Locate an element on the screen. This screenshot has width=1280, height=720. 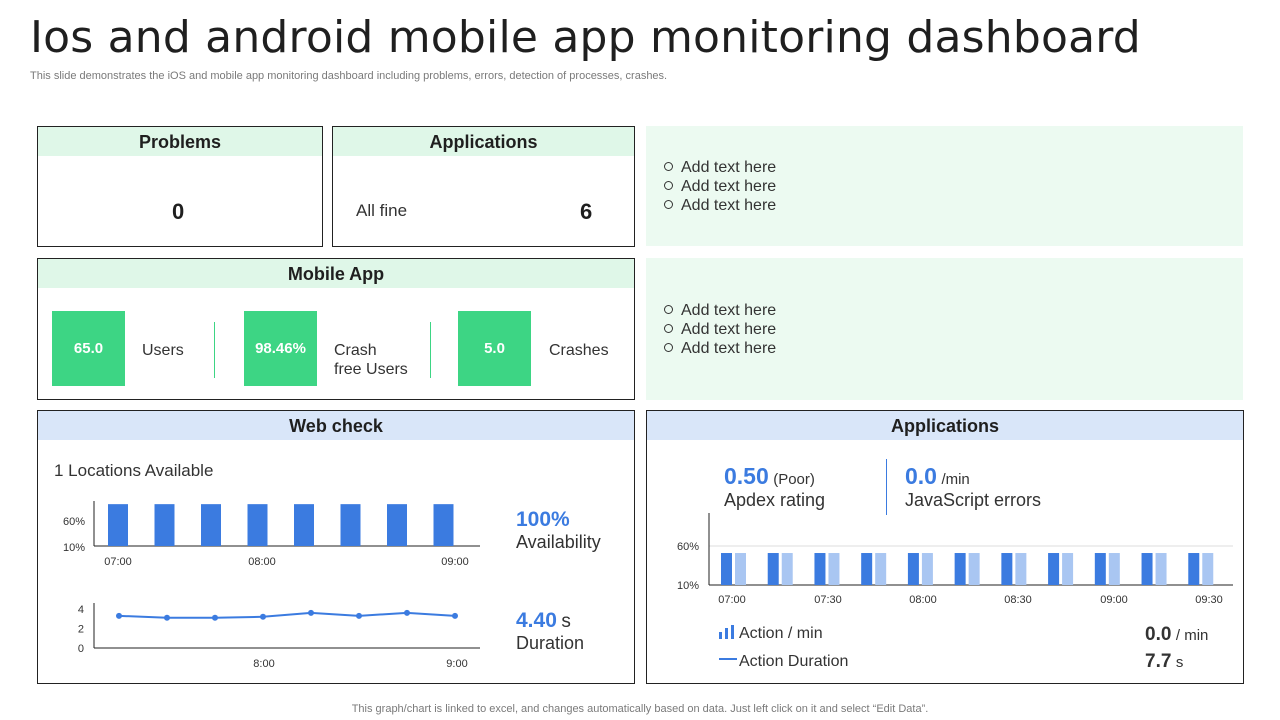
users-label: Users is located at coordinates (163, 350).